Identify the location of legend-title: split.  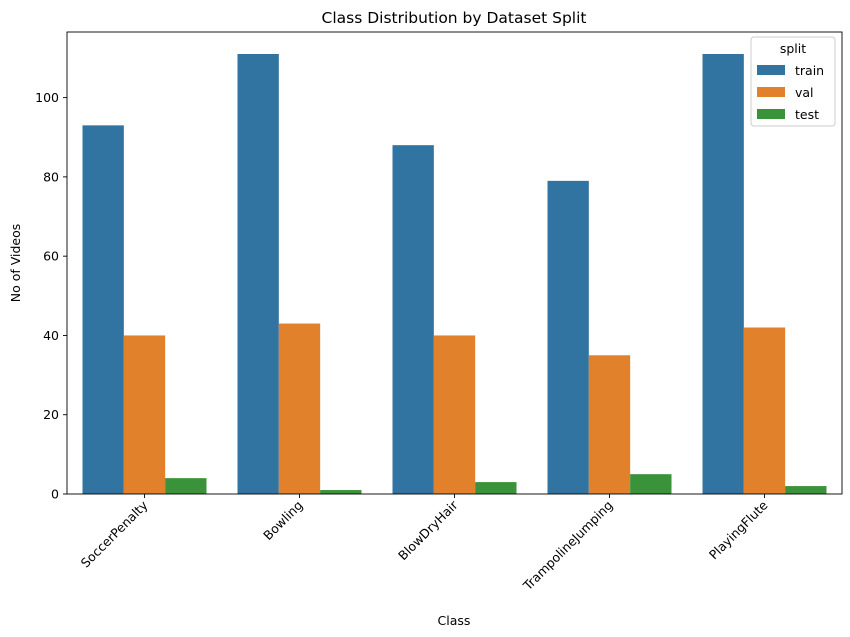
(793, 48).